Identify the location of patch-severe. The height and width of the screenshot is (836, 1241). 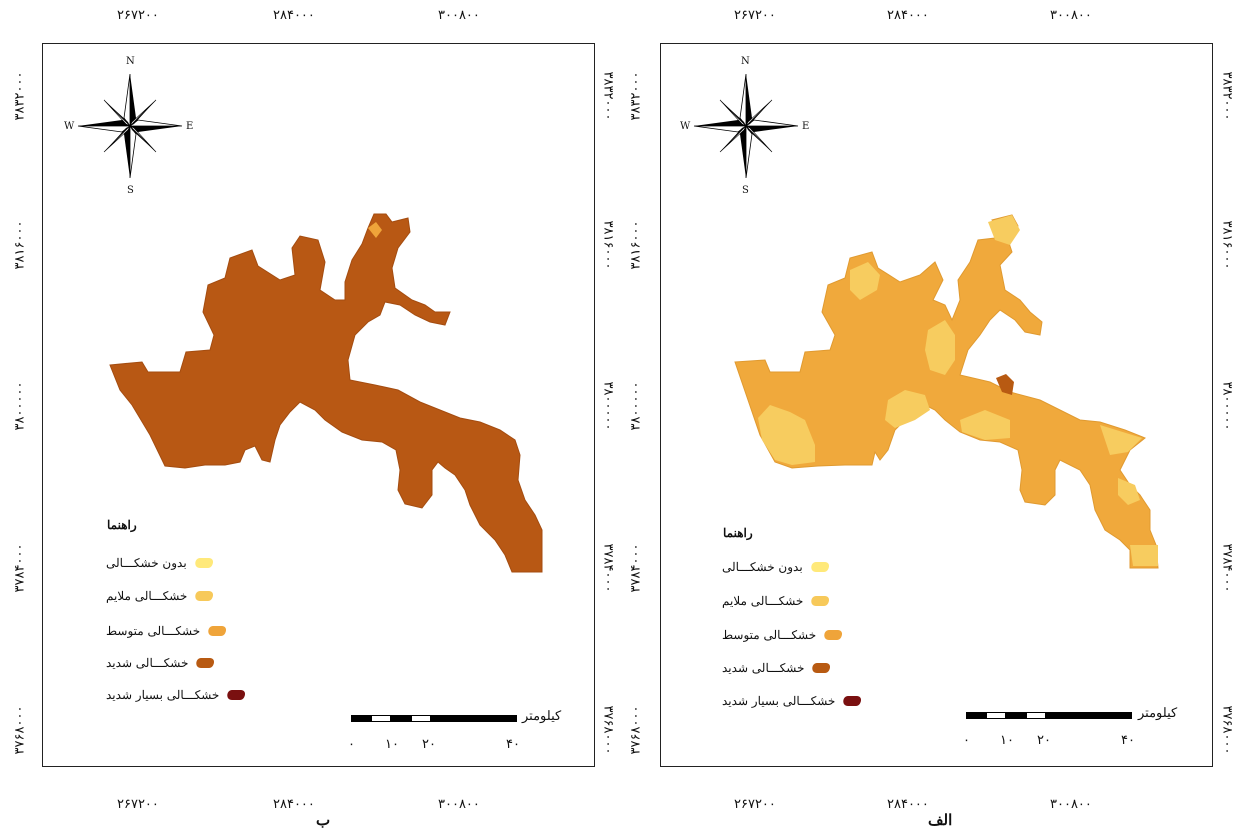
(1005, 384).